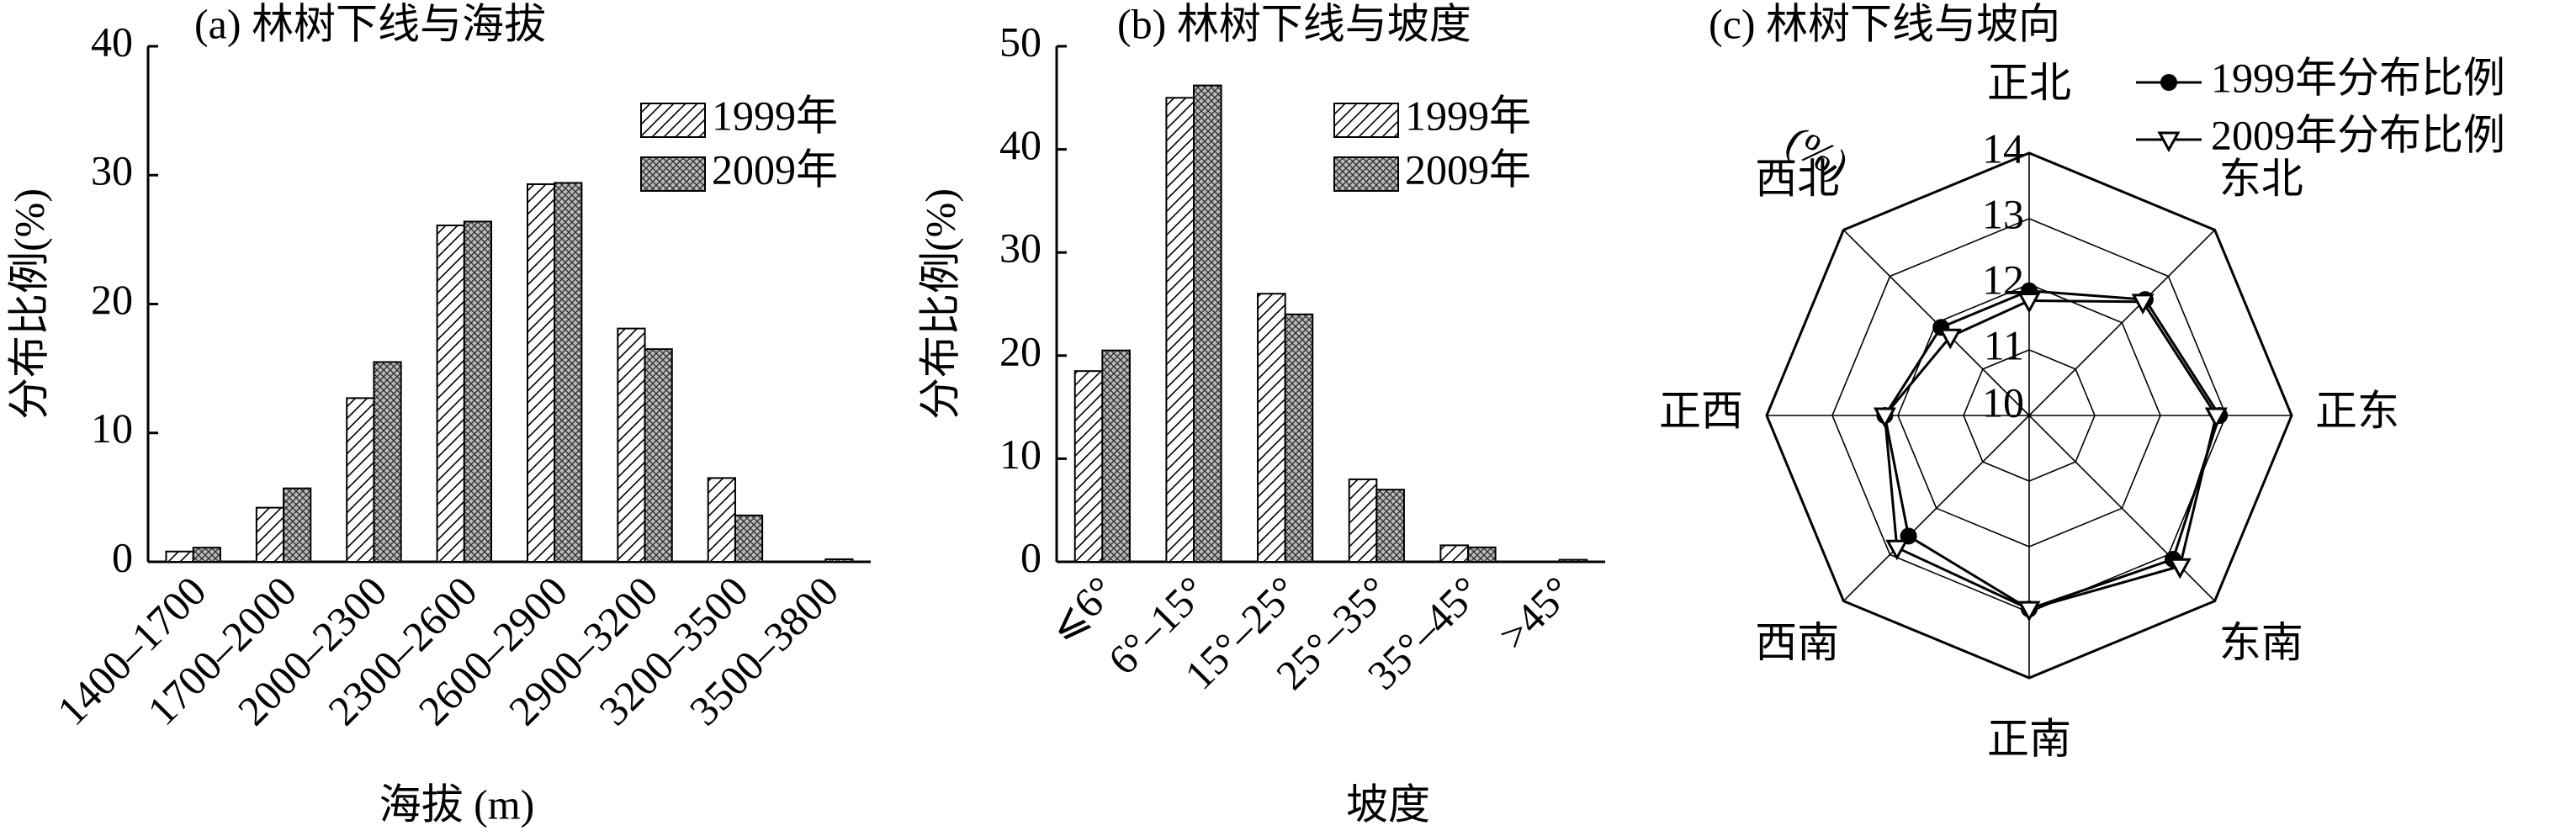  Describe the element at coordinates (2003, 402) in the screenshot. I see `r-tick-label: 10` at that location.